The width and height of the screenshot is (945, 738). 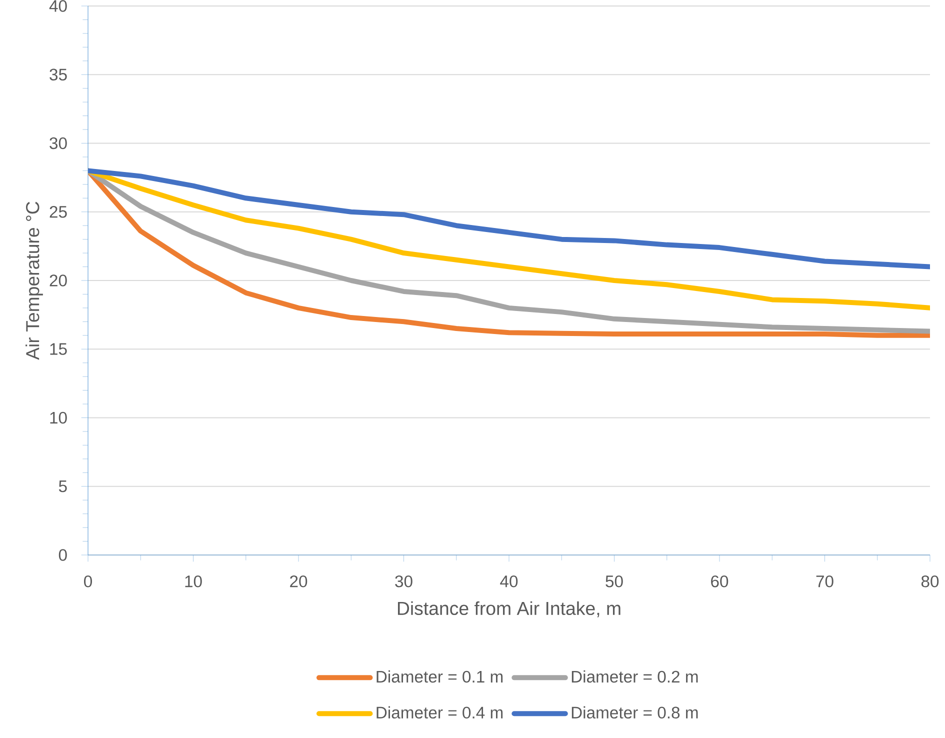 What do you see at coordinates (614, 581) in the screenshot?
I see `x-tick-label: 50` at bounding box center [614, 581].